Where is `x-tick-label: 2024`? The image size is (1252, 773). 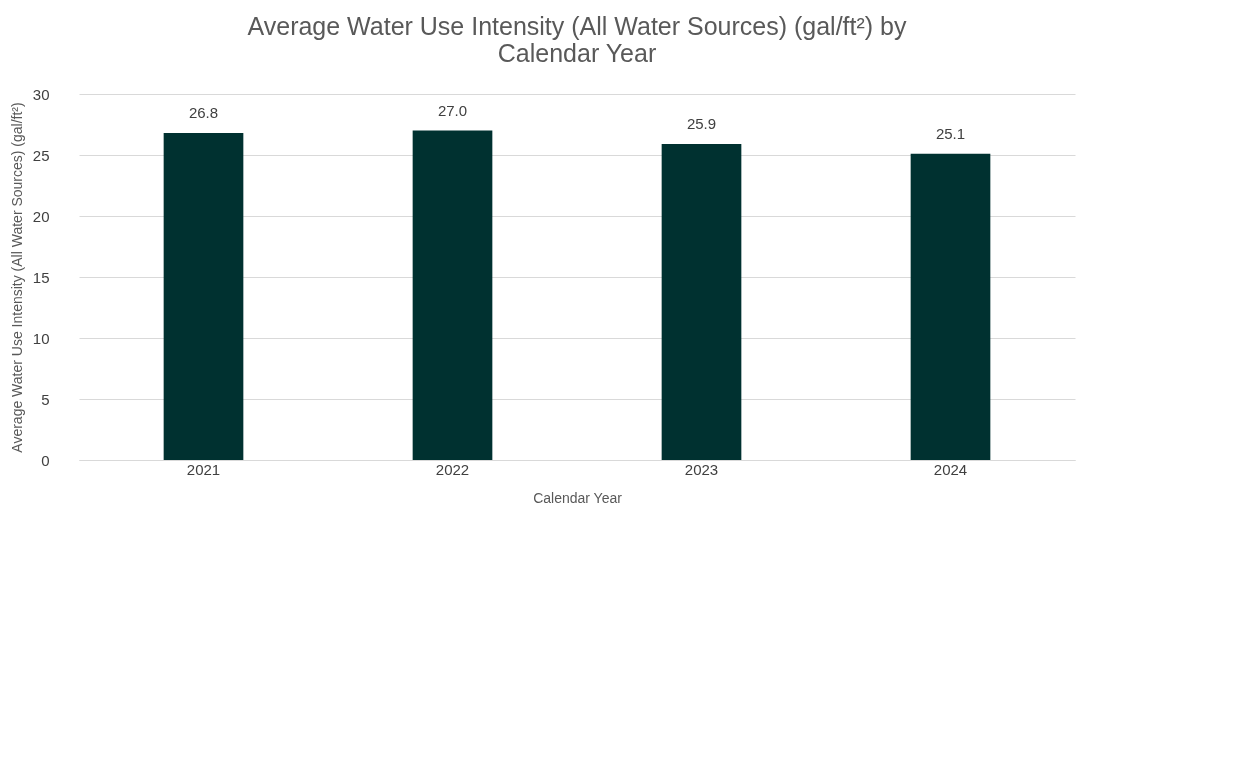
x-tick-label: 2024 is located at coordinates (950, 469).